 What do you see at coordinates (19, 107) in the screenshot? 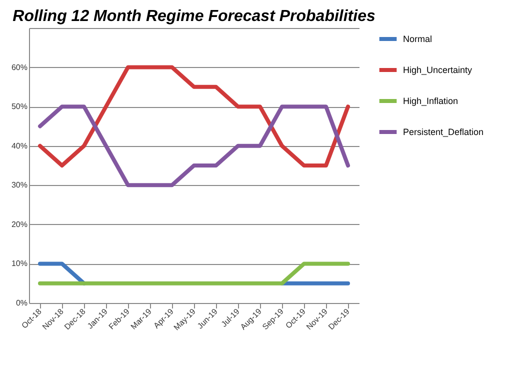
I see `y-tick-label: 50%` at bounding box center [19, 107].